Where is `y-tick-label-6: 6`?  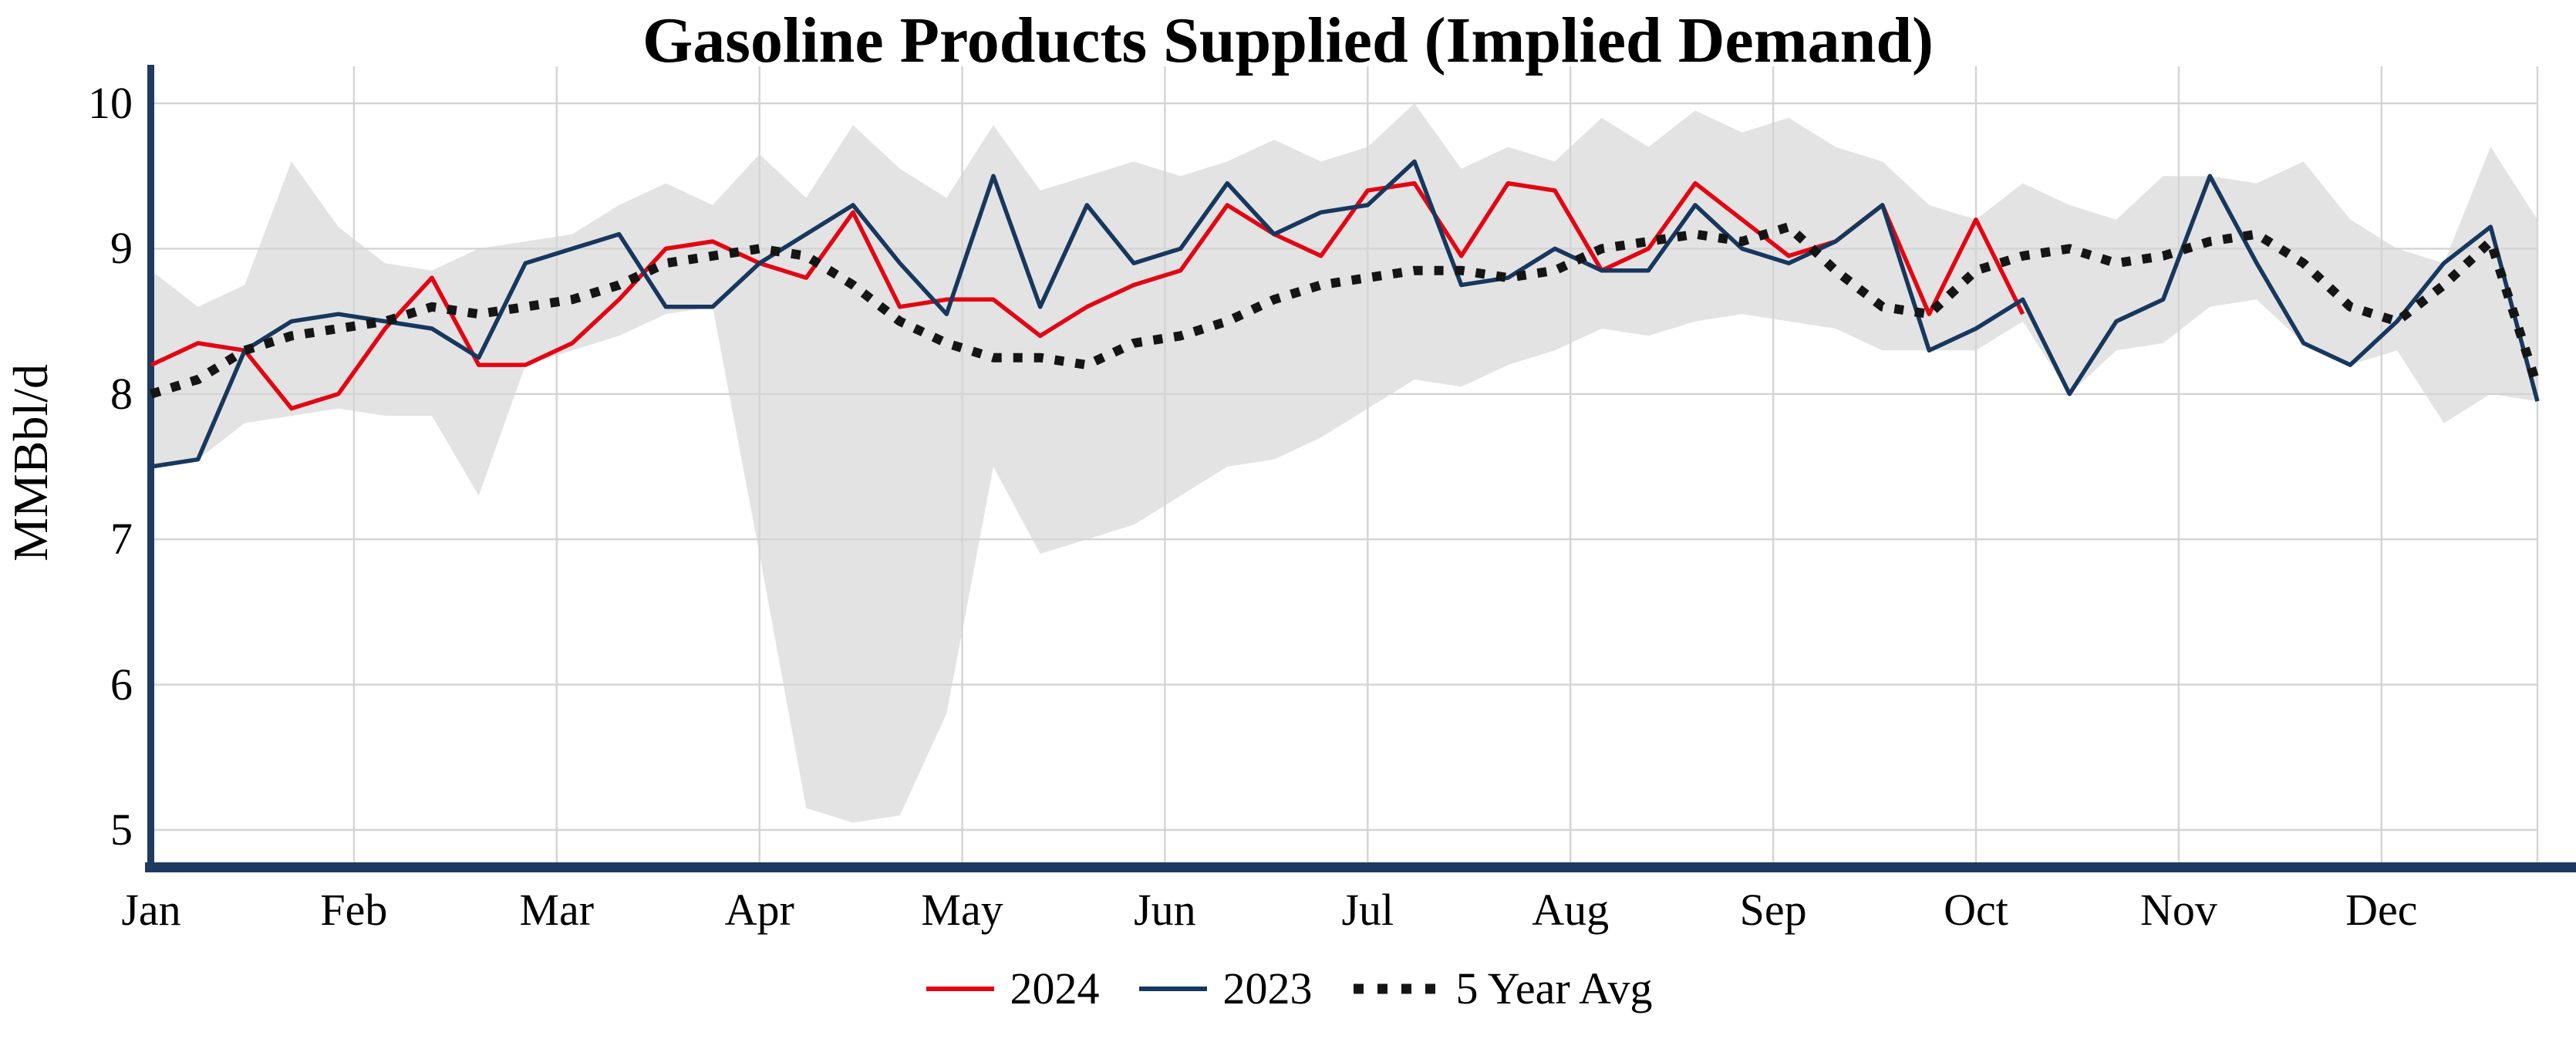 y-tick-label-6: 6 is located at coordinates (121, 685).